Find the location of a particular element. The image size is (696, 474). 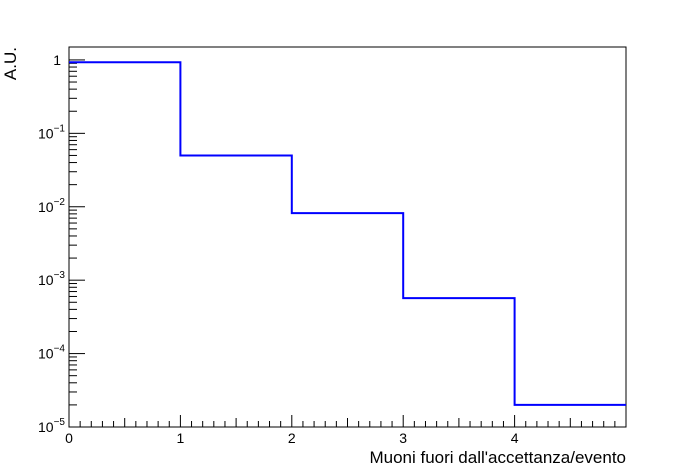

y-axis-title: A.U. is located at coordinates (10, 63).